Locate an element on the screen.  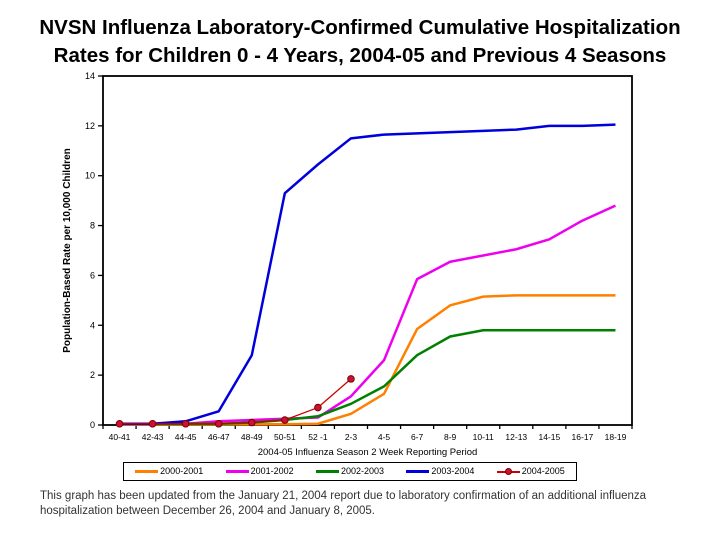
y-axis-tick-label: 8 is located at coordinates (92, 226).